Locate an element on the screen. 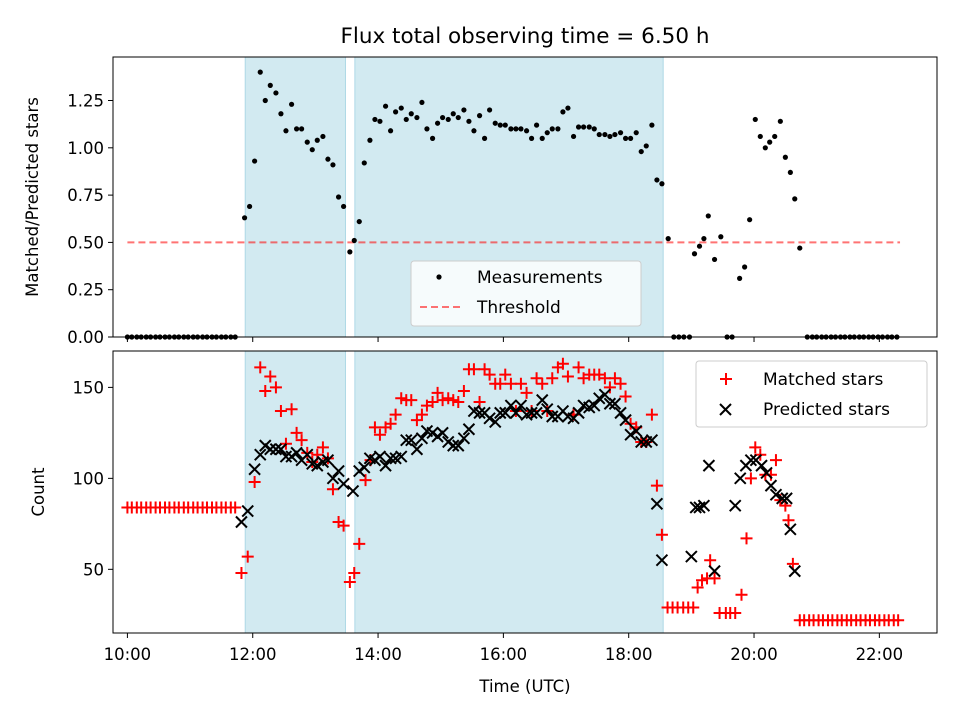 This screenshot has height=724, width=960. ratio-y-ticks: 0.00 0.25 0.50 0.75 1.00 1.25 is located at coordinates (90, 219).